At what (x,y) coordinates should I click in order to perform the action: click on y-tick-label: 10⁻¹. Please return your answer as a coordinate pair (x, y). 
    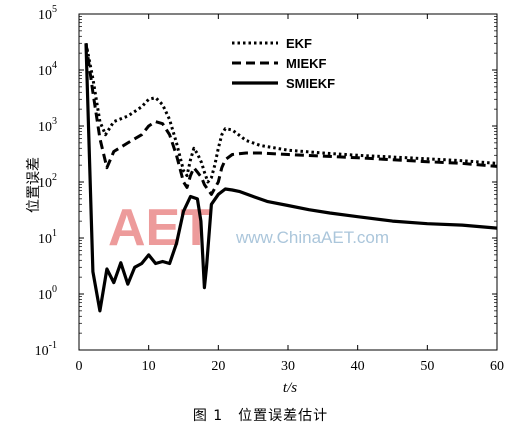
    Looking at the image, I should click on (46, 349).